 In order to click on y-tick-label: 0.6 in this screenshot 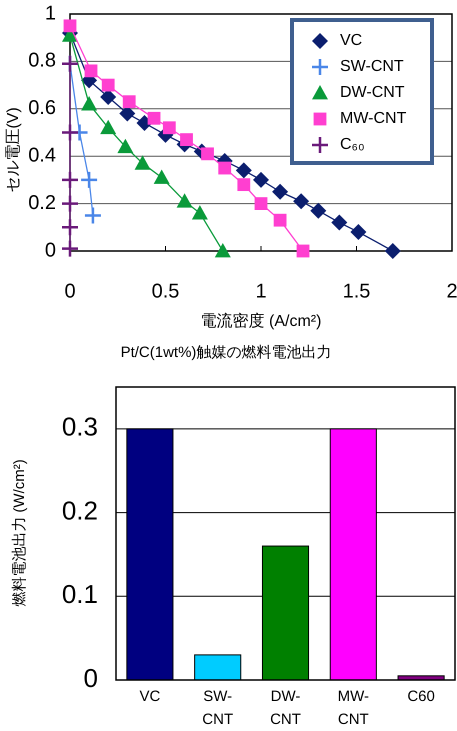, I will do `click(42, 108)`.